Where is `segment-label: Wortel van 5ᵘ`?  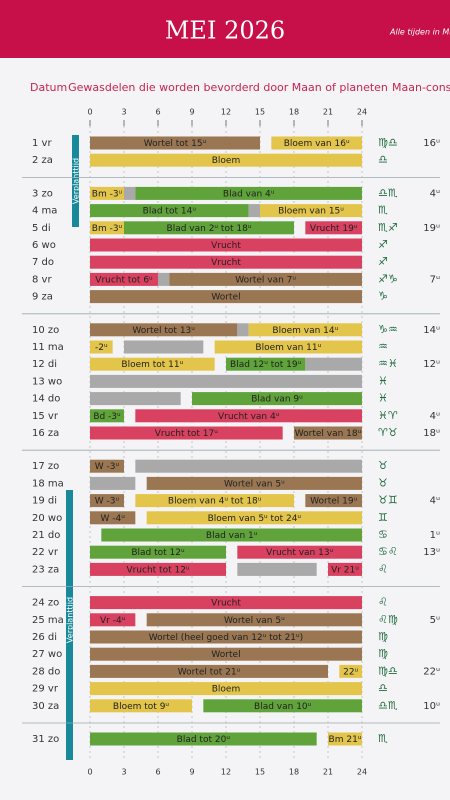
segment-label: Wortel van 5ᵘ is located at coordinates (254, 621).